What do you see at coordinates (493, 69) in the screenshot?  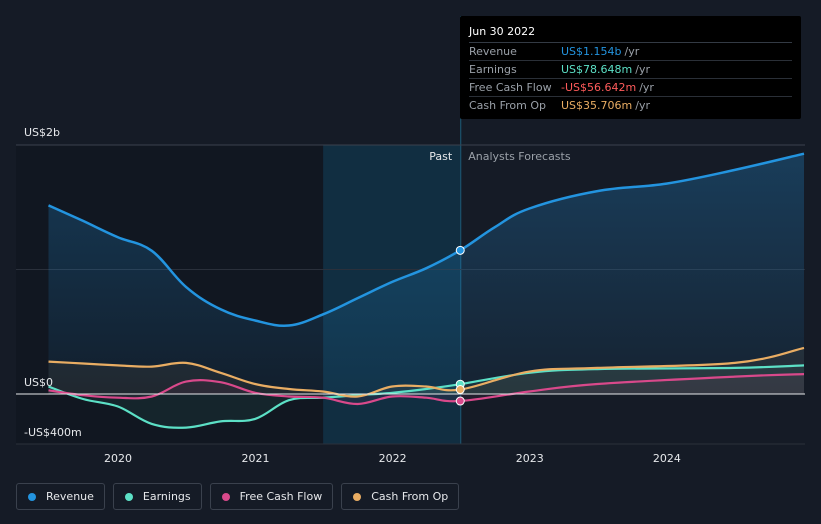 I see `tooltip-row-label: Earnings` at bounding box center [493, 69].